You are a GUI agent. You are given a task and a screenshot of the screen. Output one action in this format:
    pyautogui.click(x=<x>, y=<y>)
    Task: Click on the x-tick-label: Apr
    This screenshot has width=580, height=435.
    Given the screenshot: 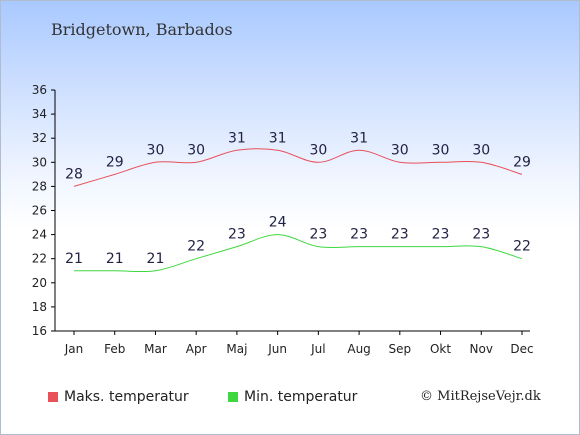 What is the action you would take?
    pyautogui.click(x=196, y=349)
    